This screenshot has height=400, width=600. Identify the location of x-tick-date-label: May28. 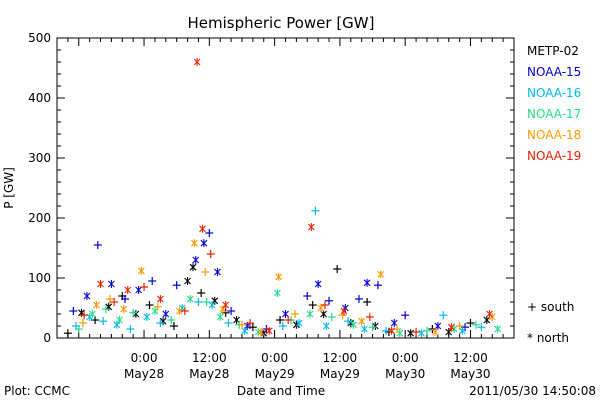
(144, 374).